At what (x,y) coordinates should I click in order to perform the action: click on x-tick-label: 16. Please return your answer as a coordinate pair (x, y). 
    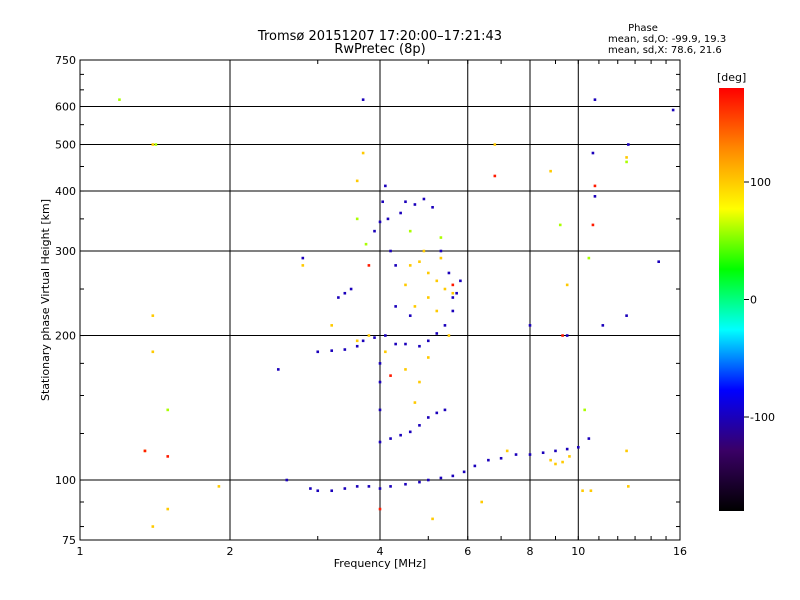
    Looking at the image, I should click on (680, 551).